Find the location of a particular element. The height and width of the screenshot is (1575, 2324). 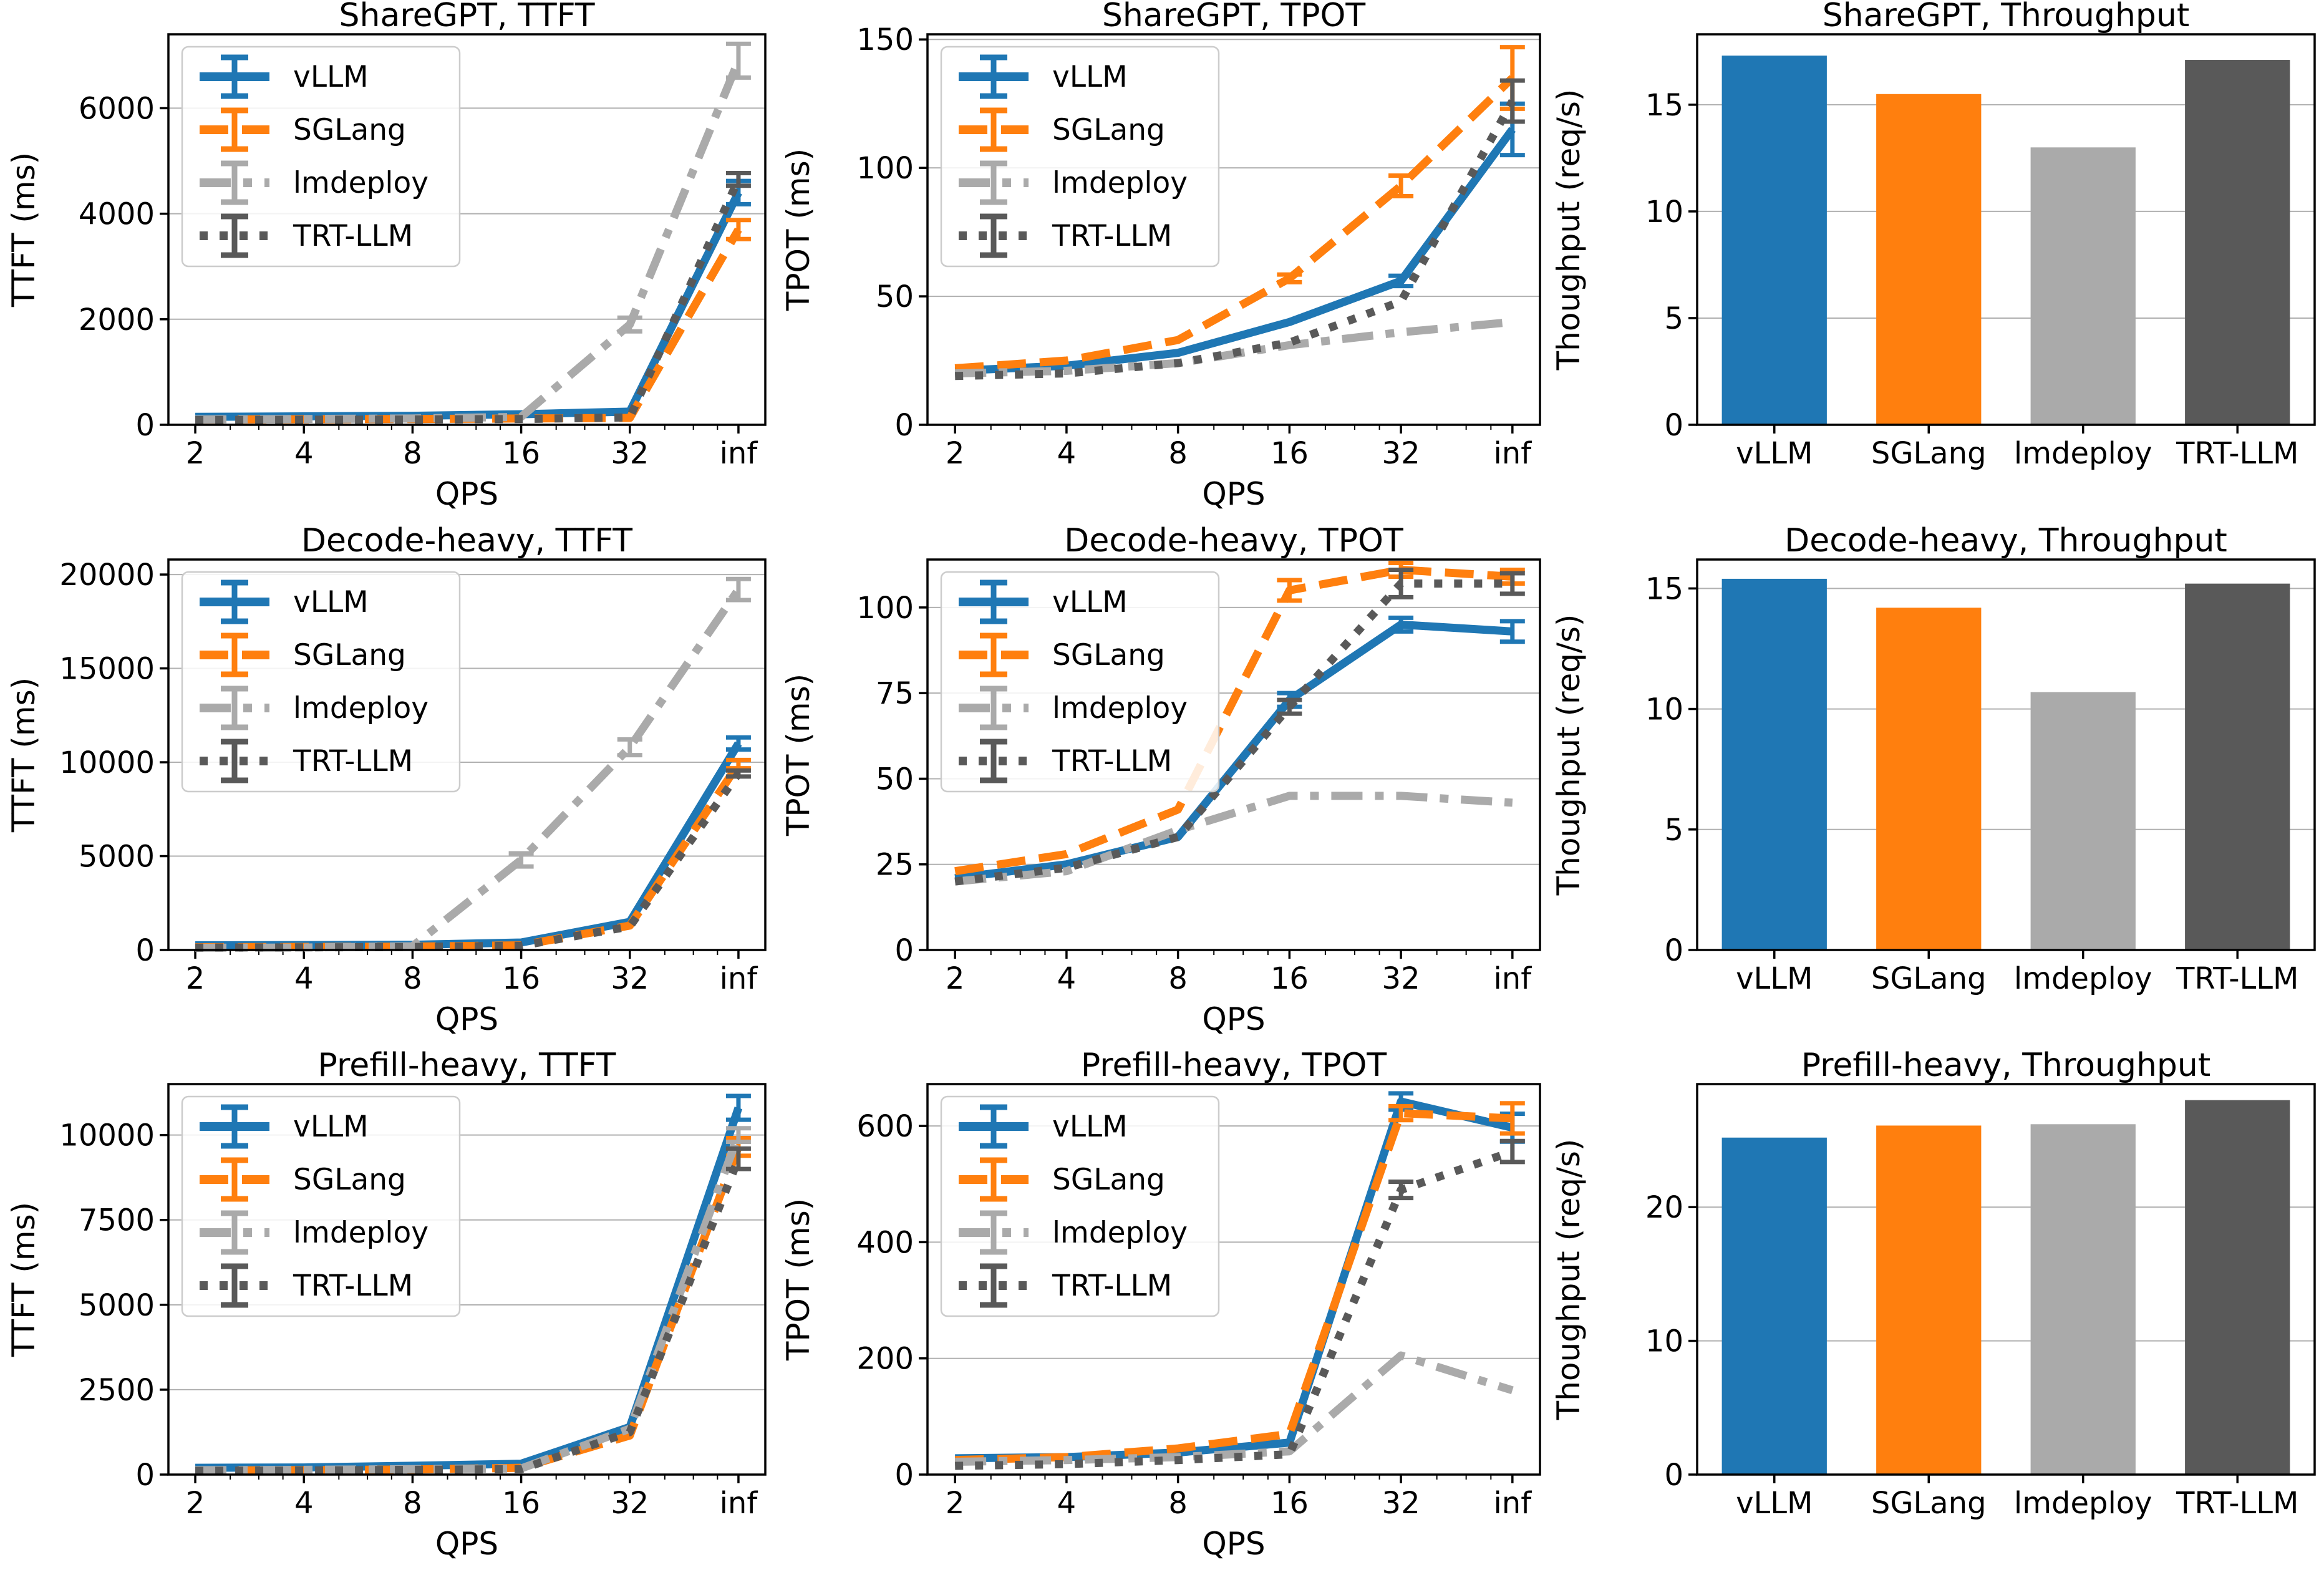

y-axis-label: TTFT (ms) is located at coordinates (24, 755).